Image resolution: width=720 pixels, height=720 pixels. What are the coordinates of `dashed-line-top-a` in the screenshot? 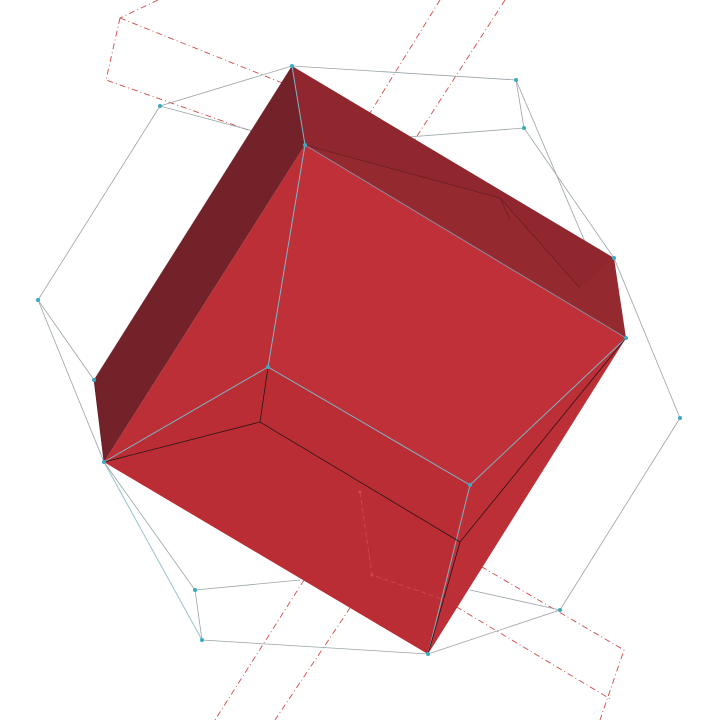 It's located at (139, 9).